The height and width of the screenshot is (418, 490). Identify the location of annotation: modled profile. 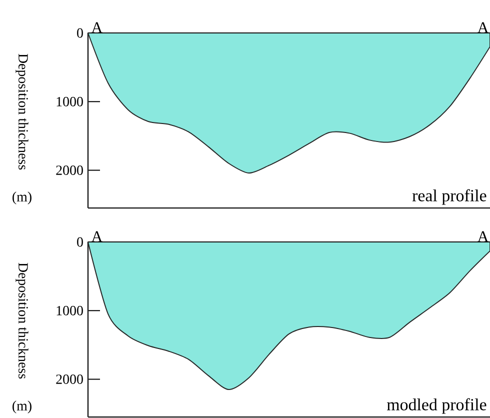
(436, 406).